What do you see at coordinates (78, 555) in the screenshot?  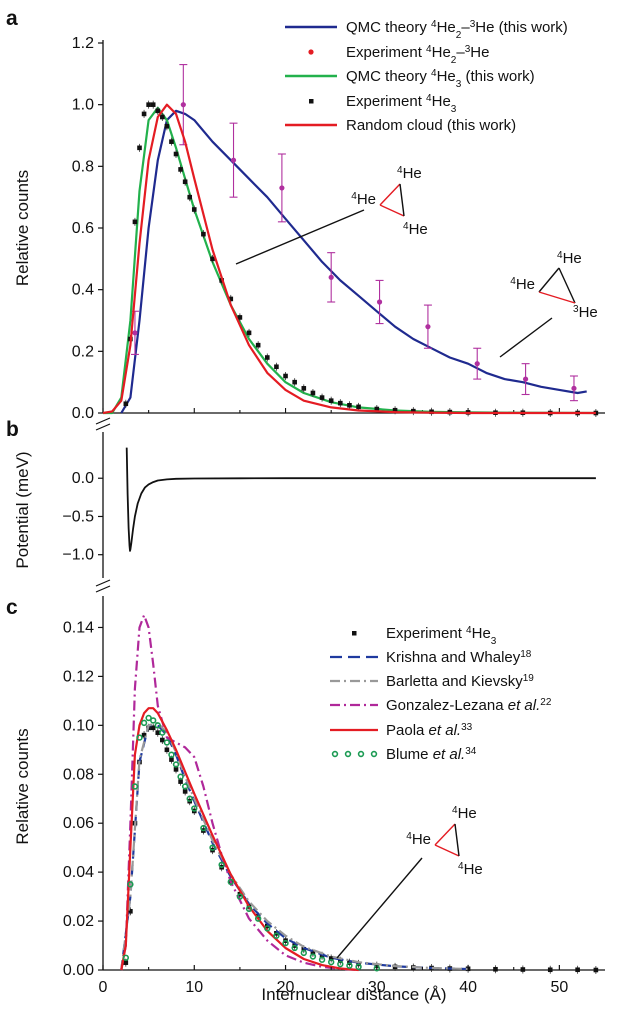 I see `y-tick-label: −1.0` at bounding box center [78, 555].